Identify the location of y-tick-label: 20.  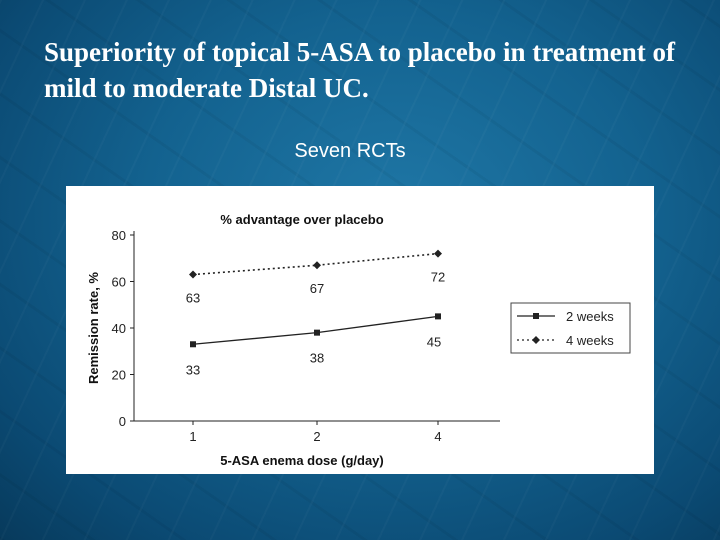
(119, 375).